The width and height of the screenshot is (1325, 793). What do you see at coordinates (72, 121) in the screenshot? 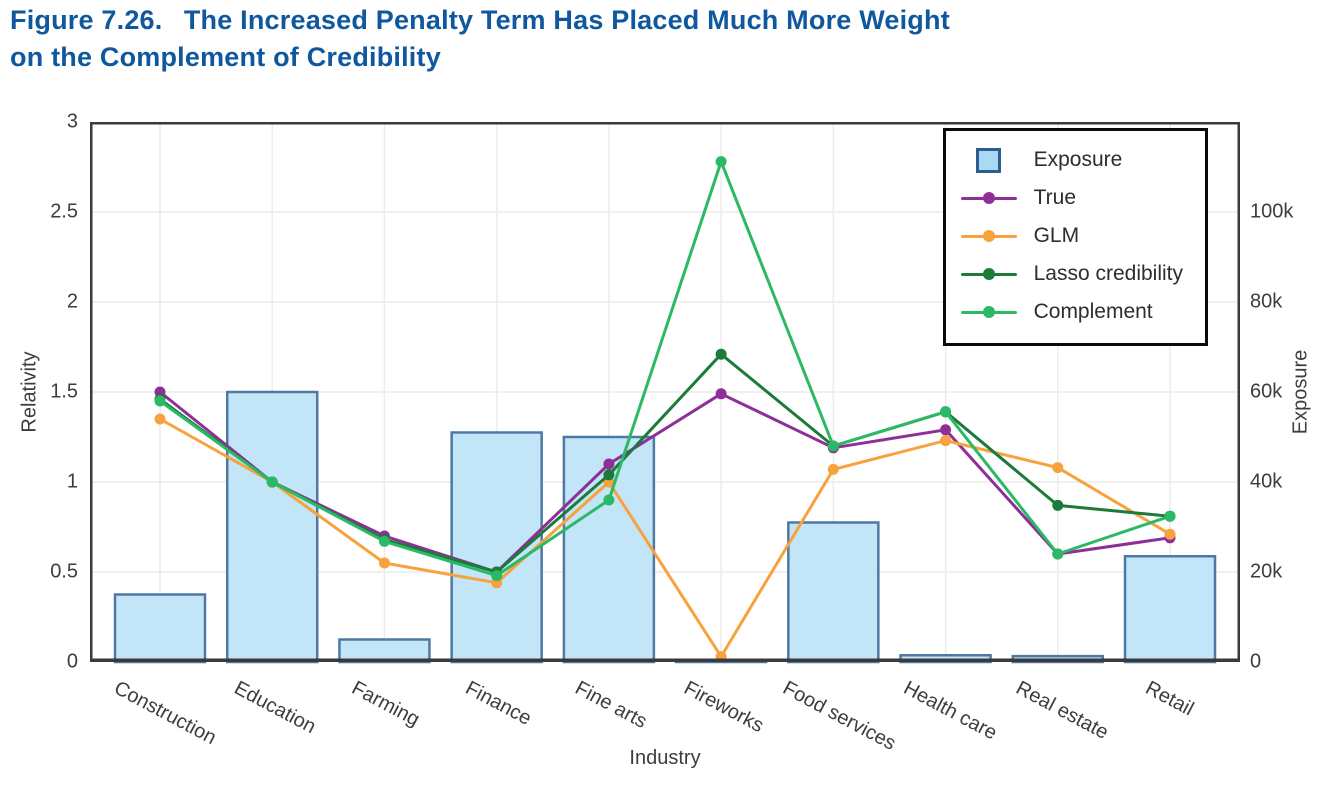
I see `left-tick-label: 3` at bounding box center [72, 121].